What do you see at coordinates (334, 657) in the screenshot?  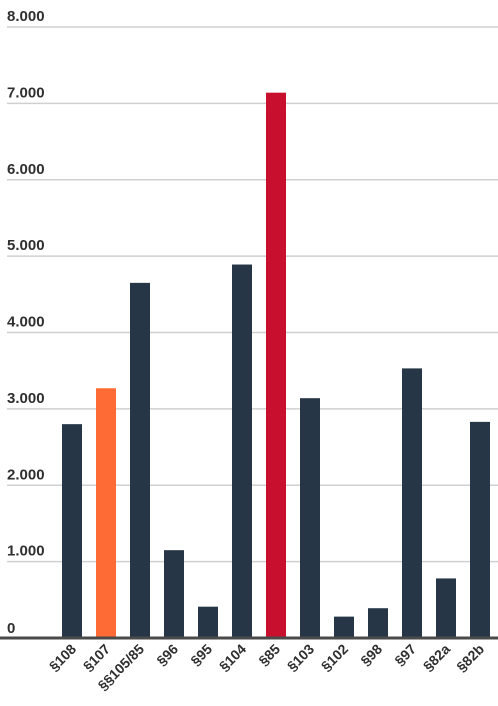 I see `x-tick-label: §102` at bounding box center [334, 657].